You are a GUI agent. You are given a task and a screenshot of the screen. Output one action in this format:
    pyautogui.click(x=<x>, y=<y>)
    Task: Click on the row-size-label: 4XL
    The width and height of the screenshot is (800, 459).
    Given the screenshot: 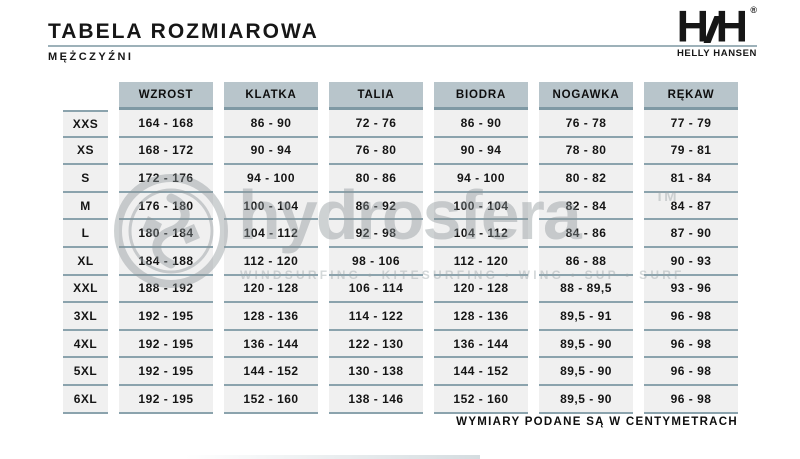 What is the action you would take?
    pyautogui.click(x=85, y=344)
    